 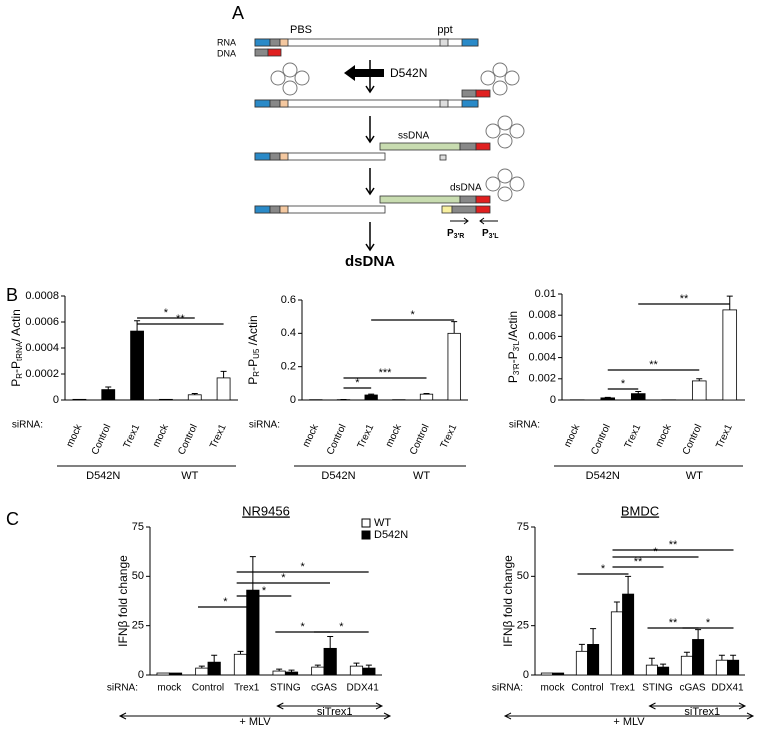 What do you see at coordinates (408, 73) in the screenshot?
I see `label: D542N` at bounding box center [408, 73].